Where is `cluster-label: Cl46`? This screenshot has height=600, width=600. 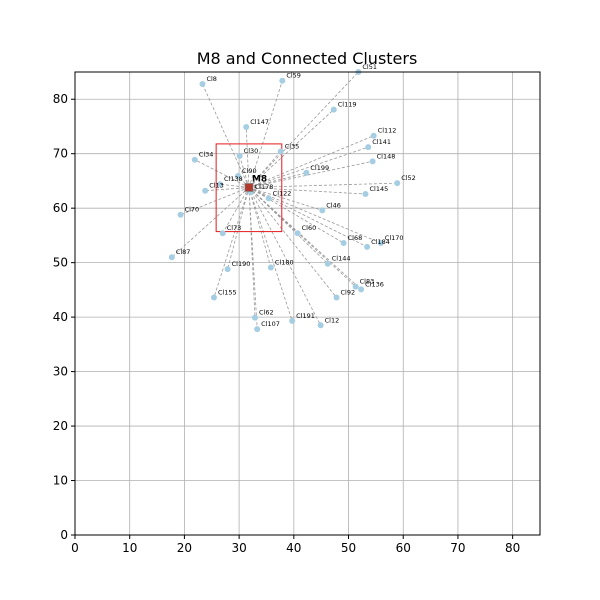 cluster-label: Cl46 is located at coordinates (333, 205).